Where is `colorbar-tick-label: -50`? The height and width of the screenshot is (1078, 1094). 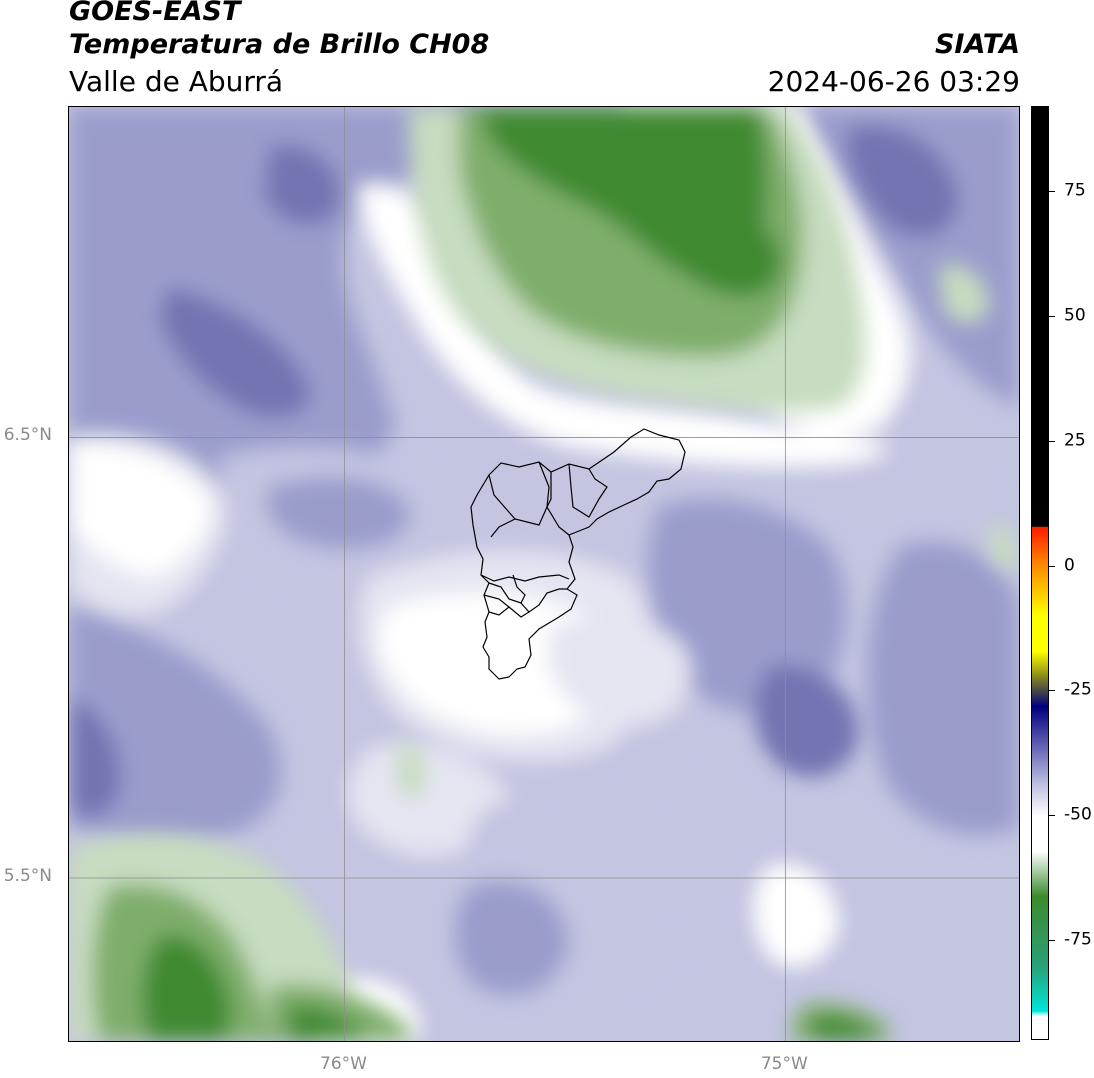
colorbar-tick-label: -50 is located at coordinates (1078, 814).